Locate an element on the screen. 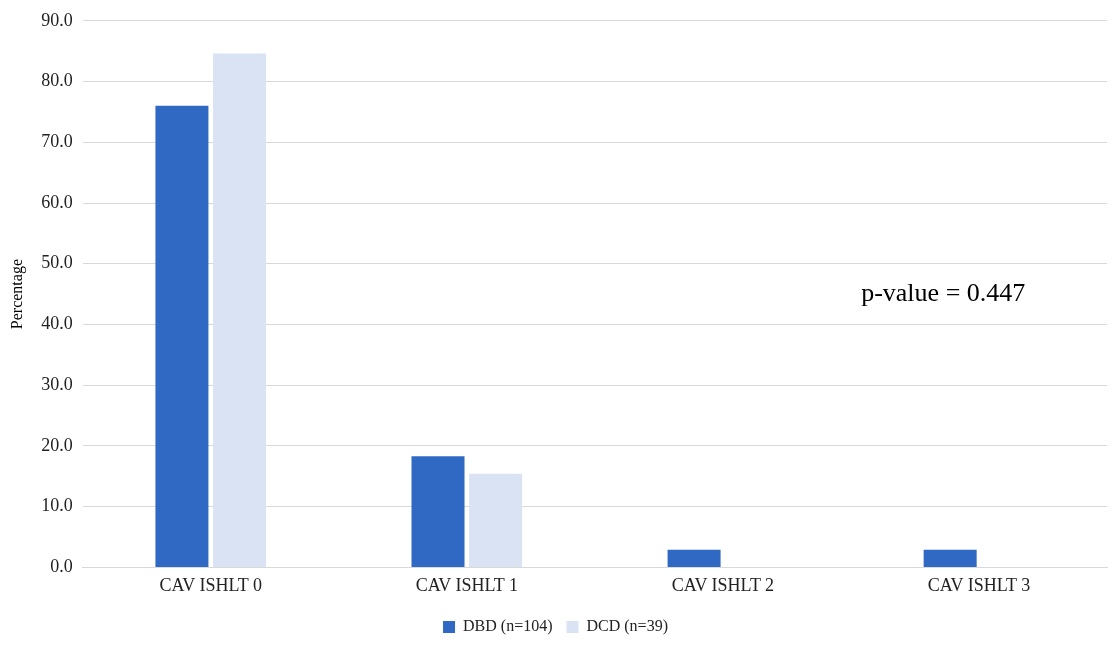 This screenshot has height=649, width=1115. y-tick-label: 30.0 is located at coordinates (57, 383).